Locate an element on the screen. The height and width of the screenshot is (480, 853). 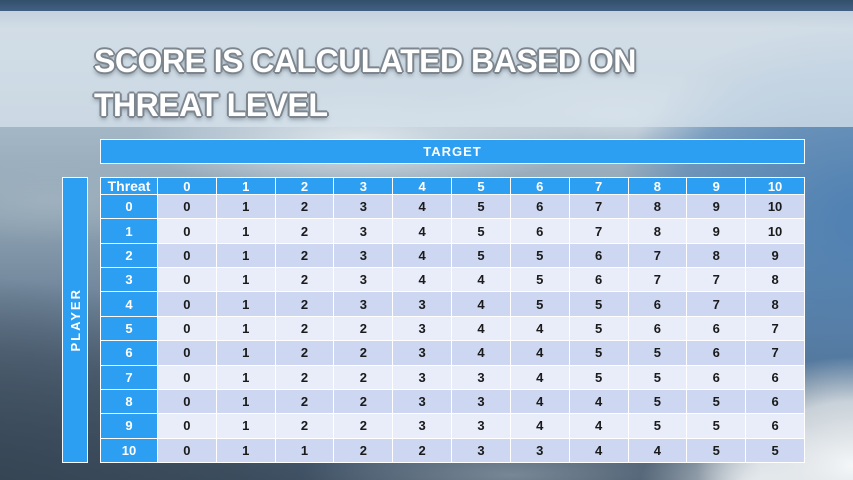
player-axis-header: PLAYER is located at coordinates (75, 320).